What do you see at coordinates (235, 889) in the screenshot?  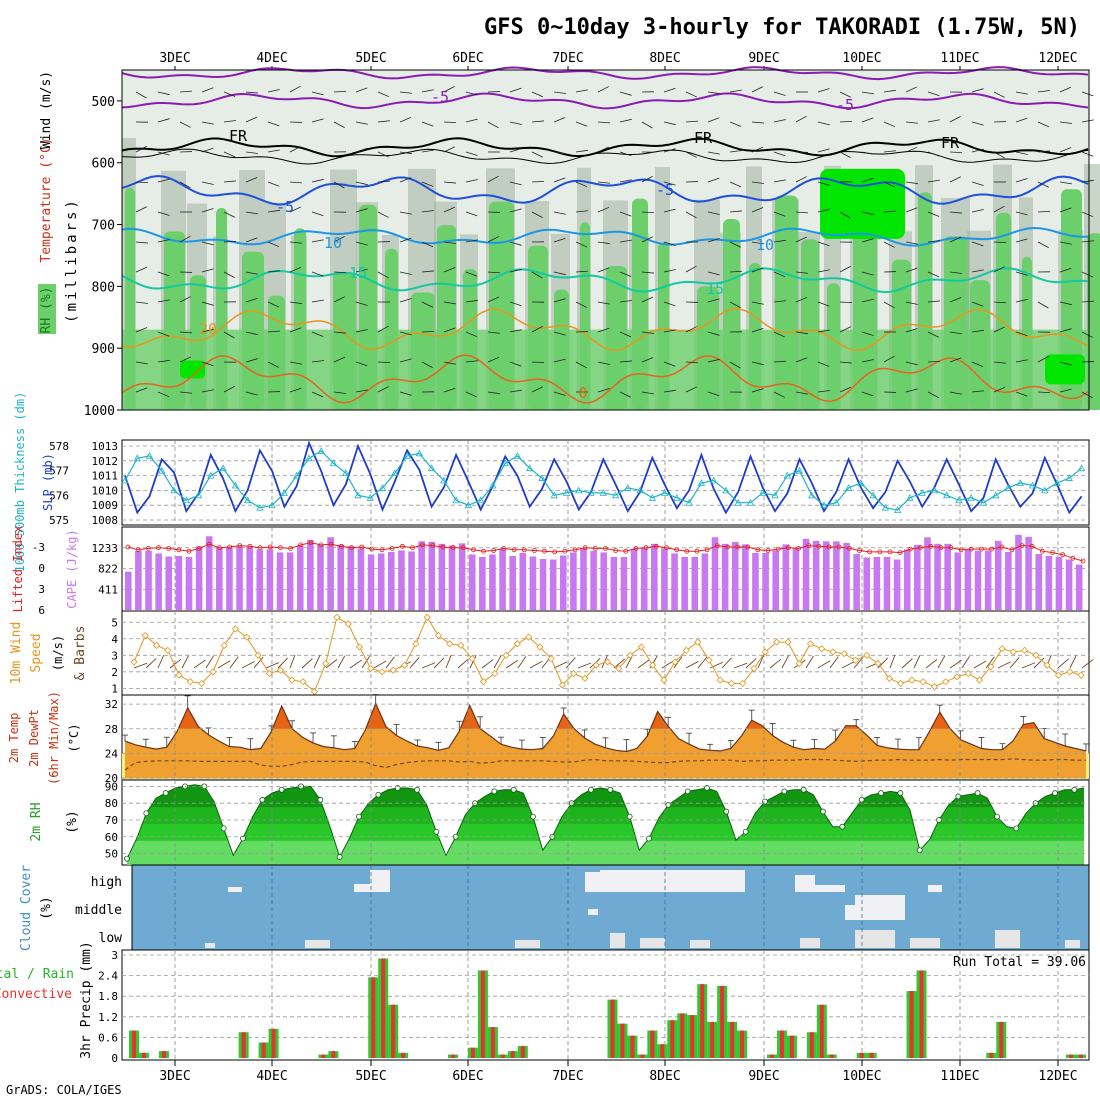 I see `high-cloud-block` at bounding box center [235, 889].